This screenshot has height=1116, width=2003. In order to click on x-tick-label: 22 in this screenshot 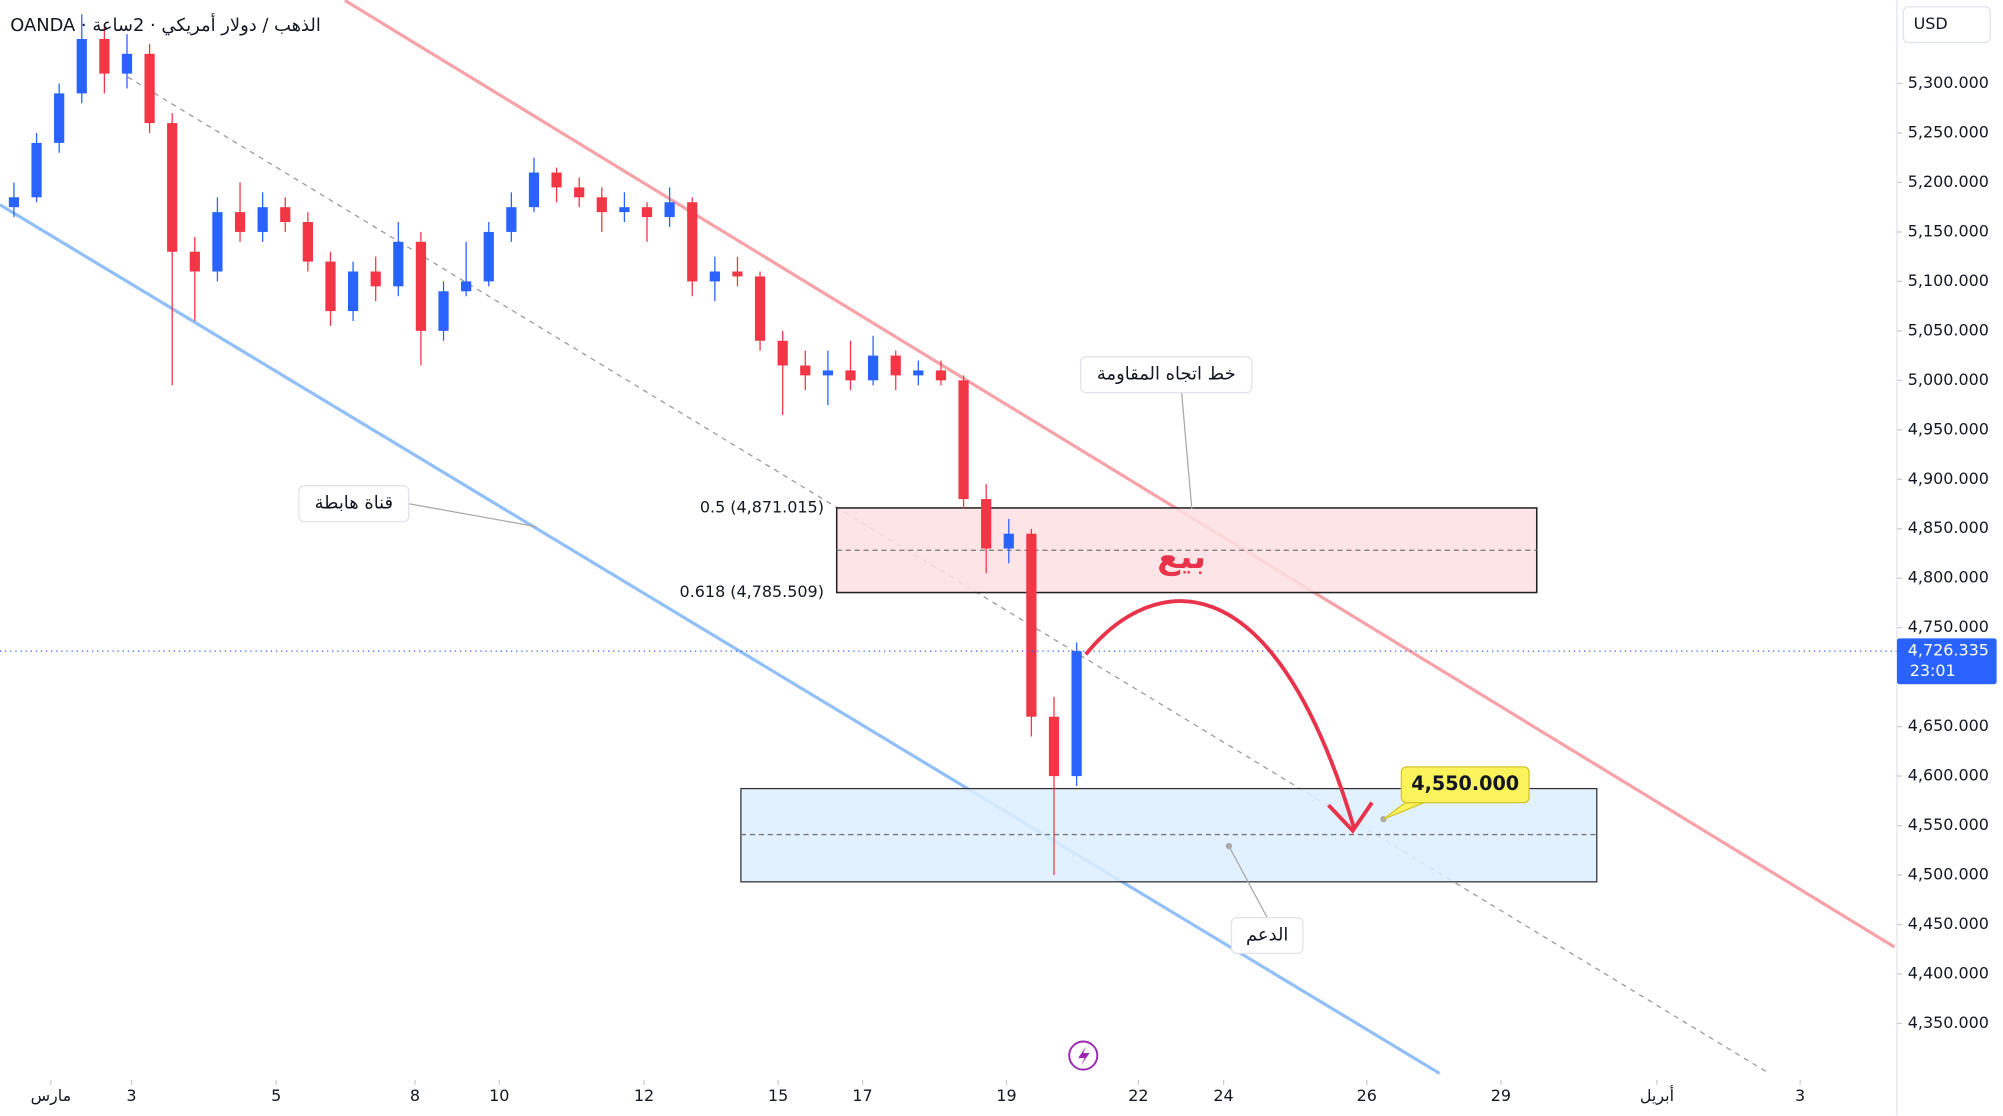, I will do `click(1138, 1095)`.